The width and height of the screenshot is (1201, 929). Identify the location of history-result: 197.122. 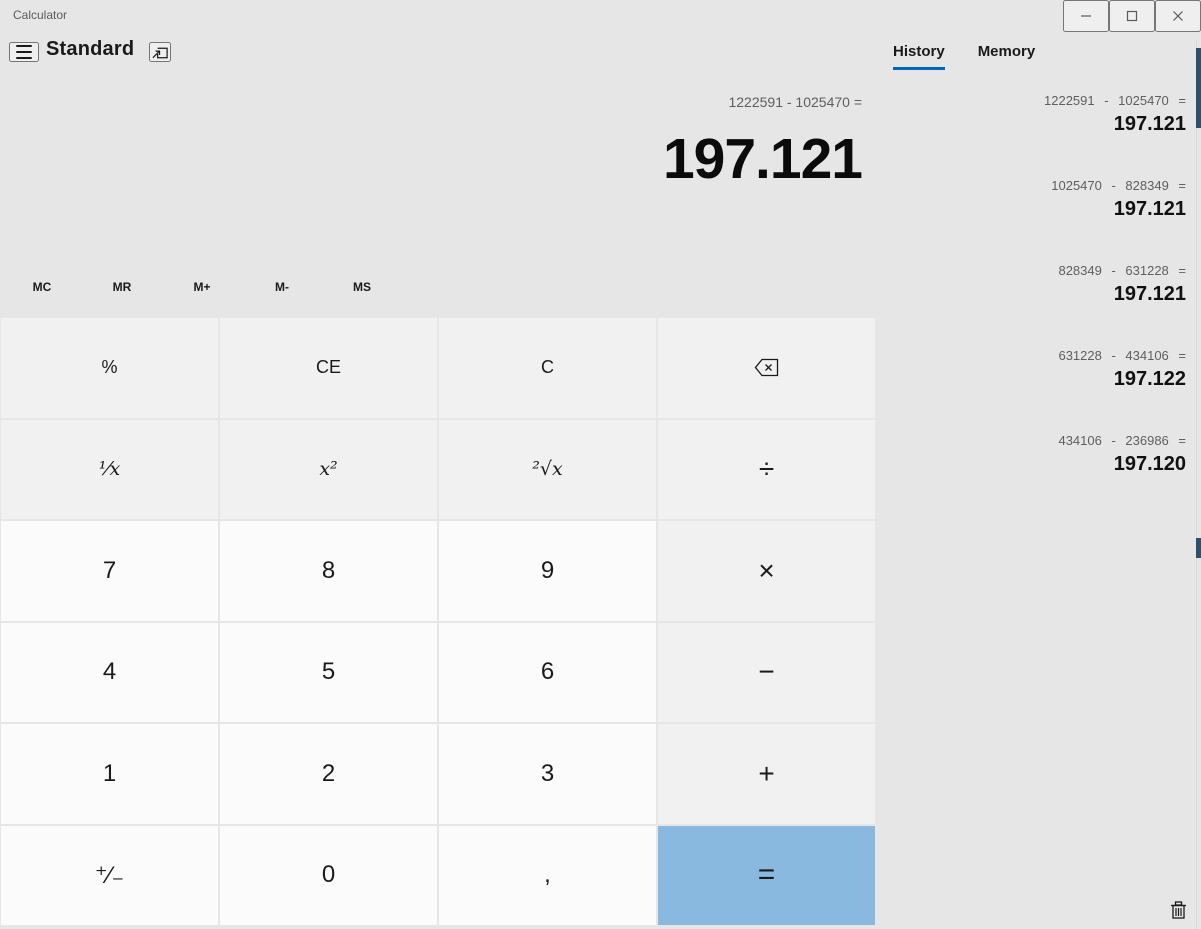
(1149, 379).